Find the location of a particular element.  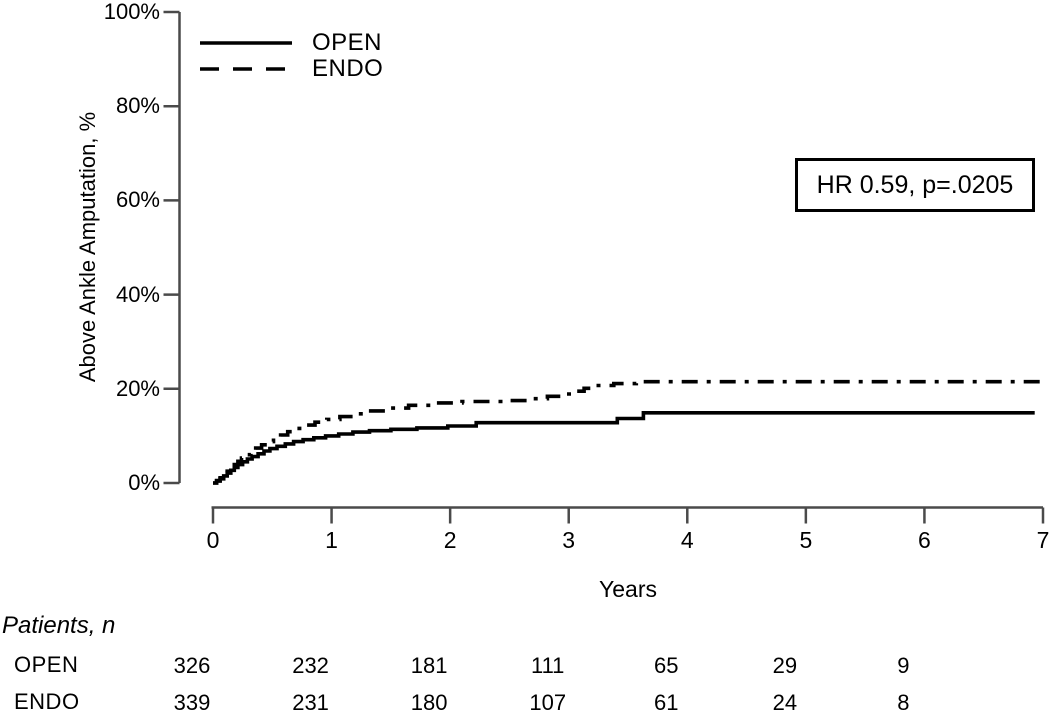

risk-count-endo: 231 is located at coordinates (310, 702).